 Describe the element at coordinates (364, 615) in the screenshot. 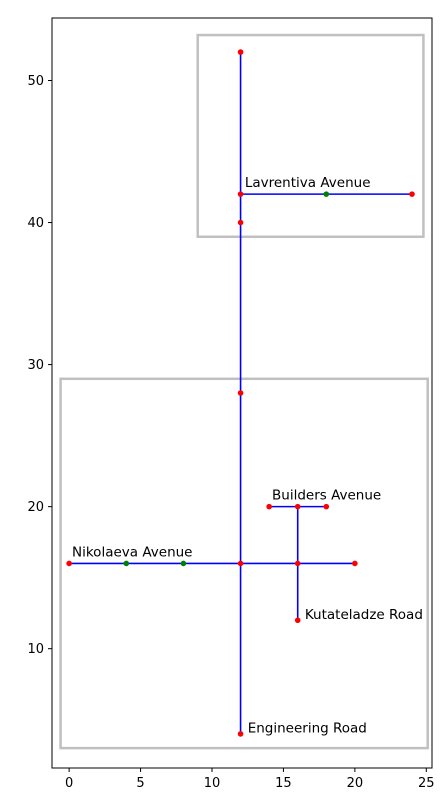

I see `road-label-3: Kutateladze Road` at that location.